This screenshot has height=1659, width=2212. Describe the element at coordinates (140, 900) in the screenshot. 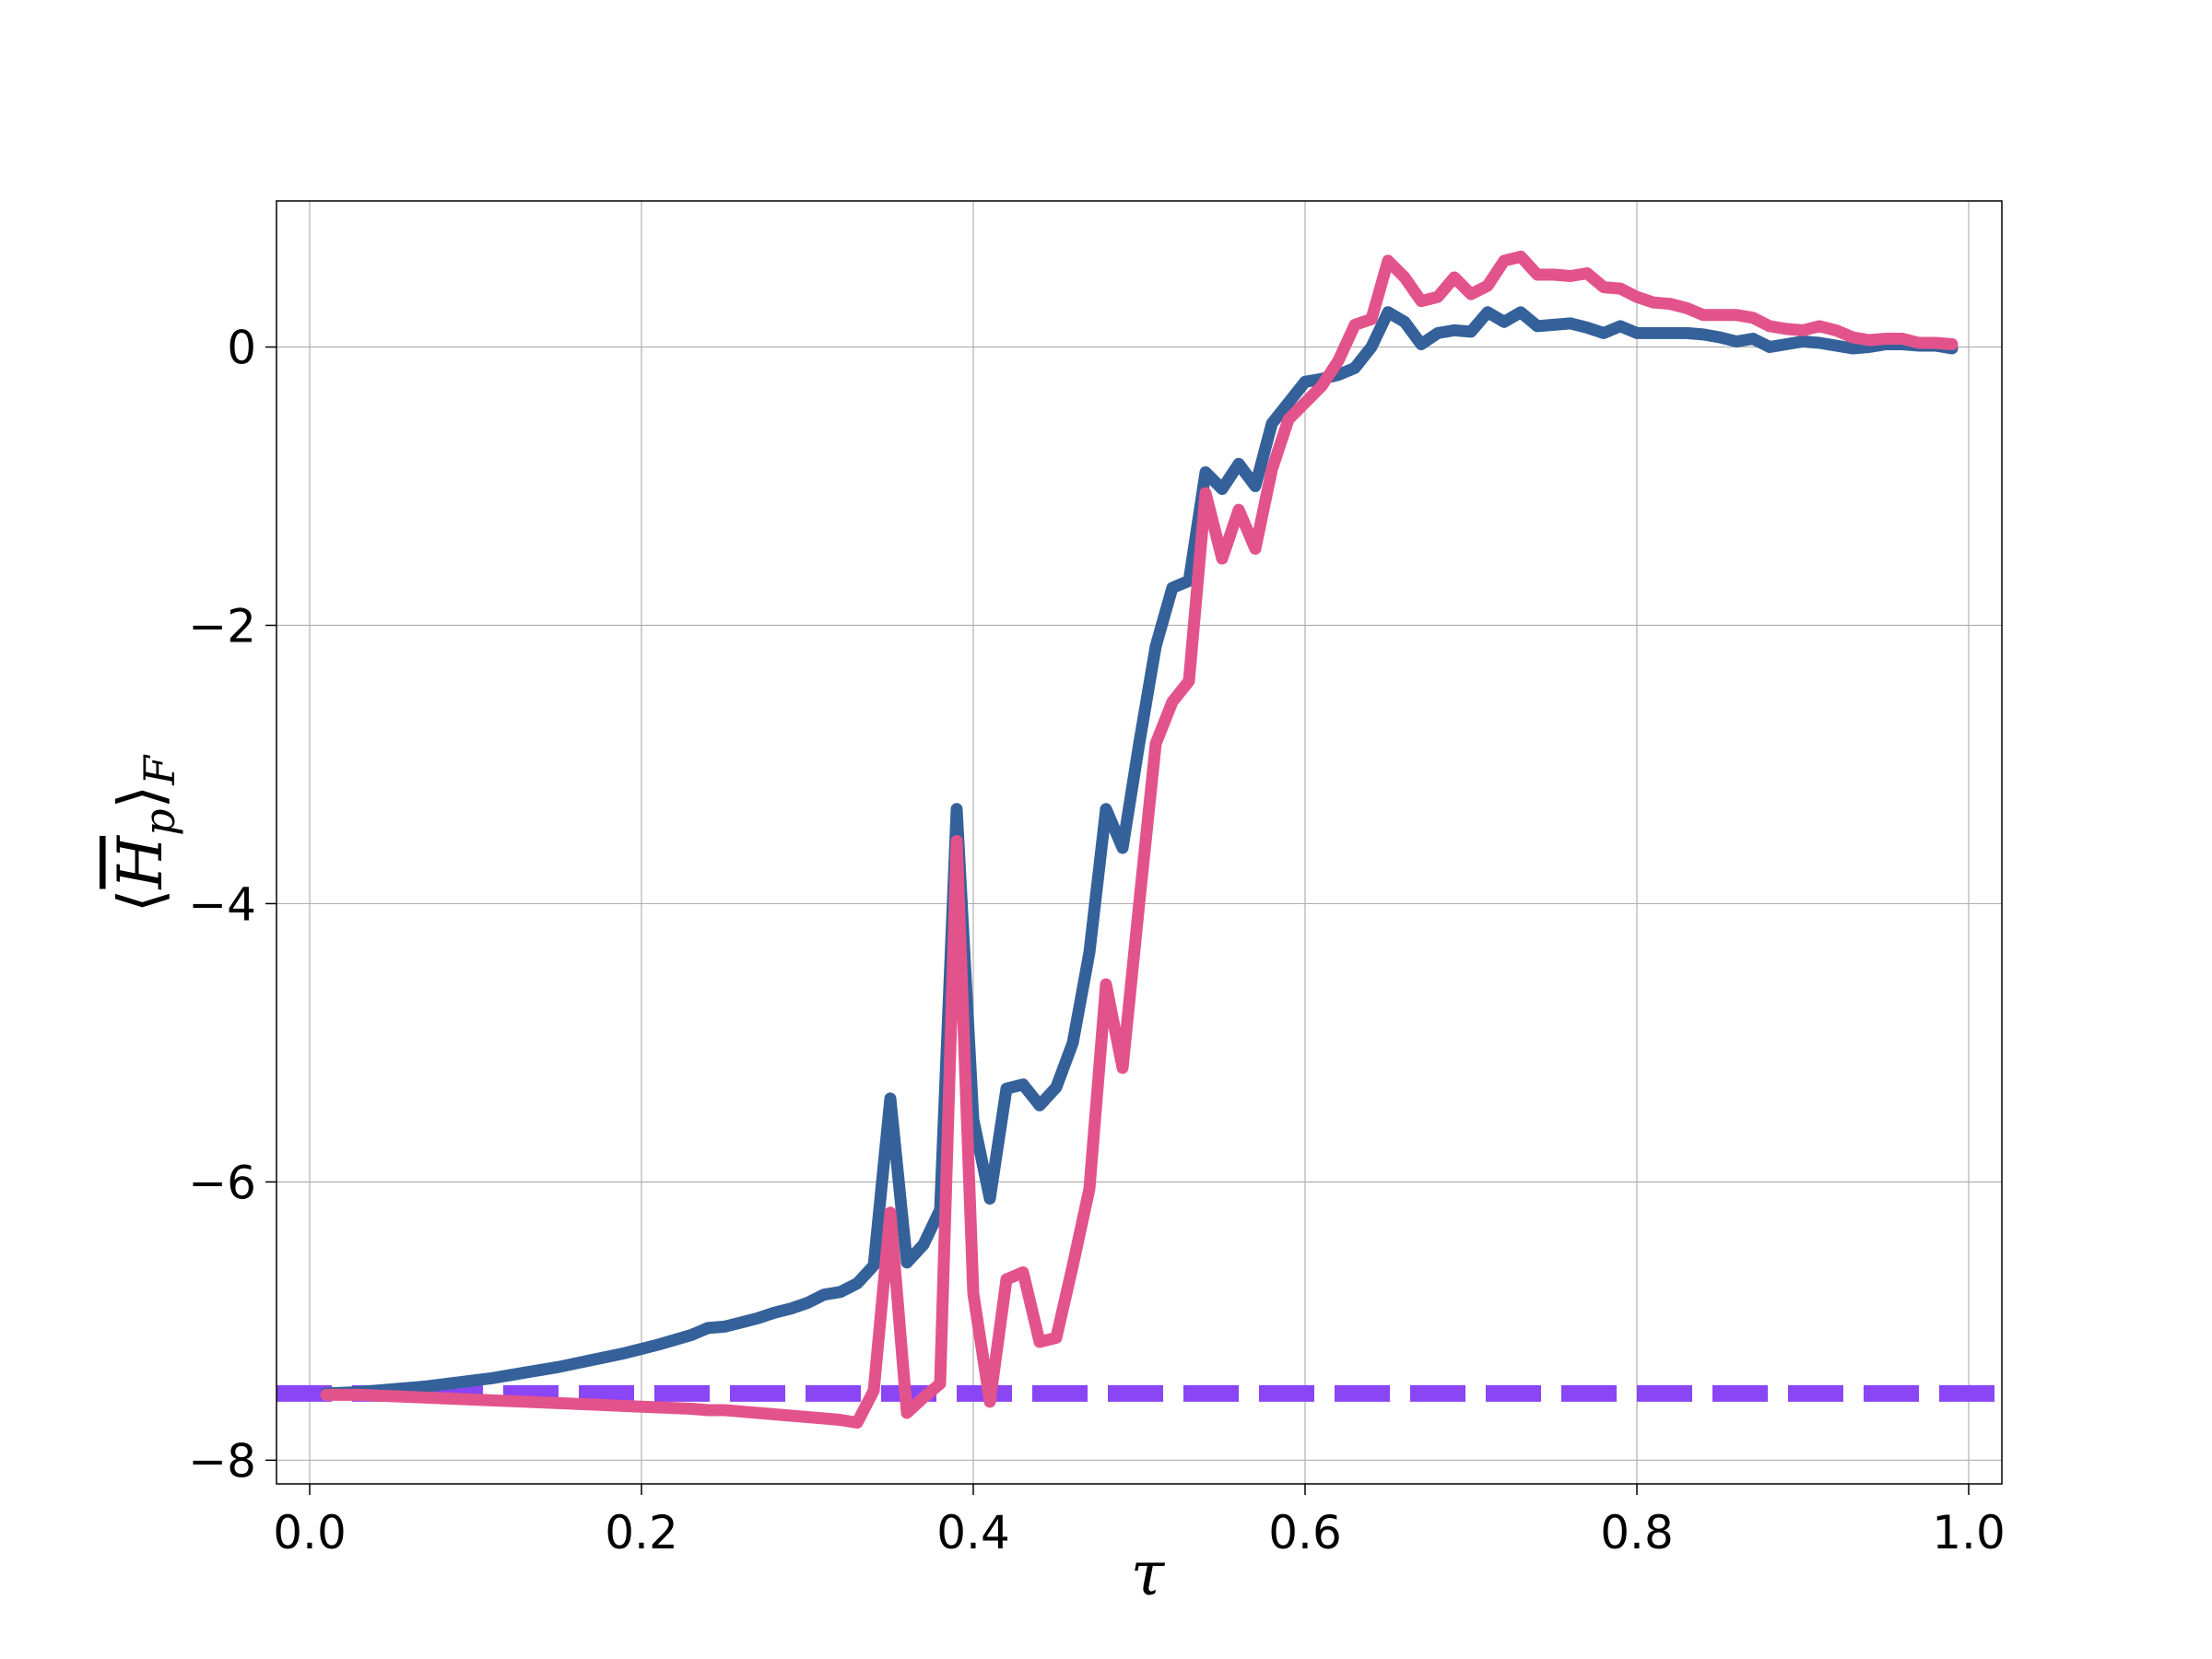

I see `y-label-open-bracket: ⟨` at that location.